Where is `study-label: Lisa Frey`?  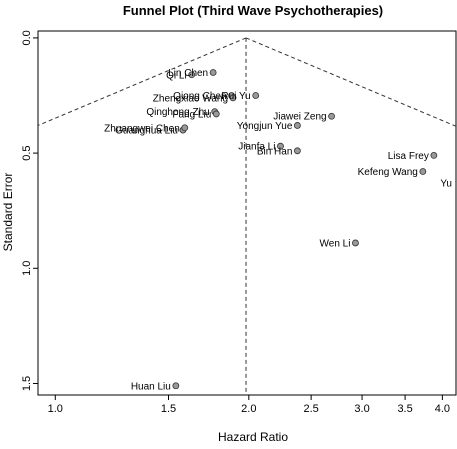
study-label: Lisa Frey is located at coordinates (408, 156).